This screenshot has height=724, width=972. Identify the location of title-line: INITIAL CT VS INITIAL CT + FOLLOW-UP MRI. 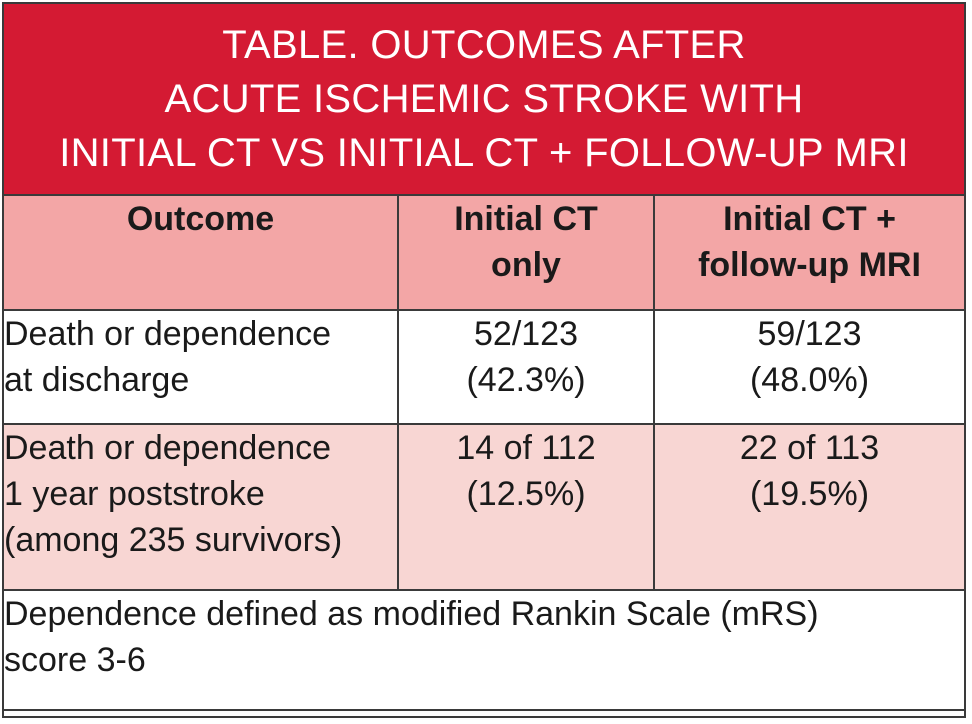
(484, 153).